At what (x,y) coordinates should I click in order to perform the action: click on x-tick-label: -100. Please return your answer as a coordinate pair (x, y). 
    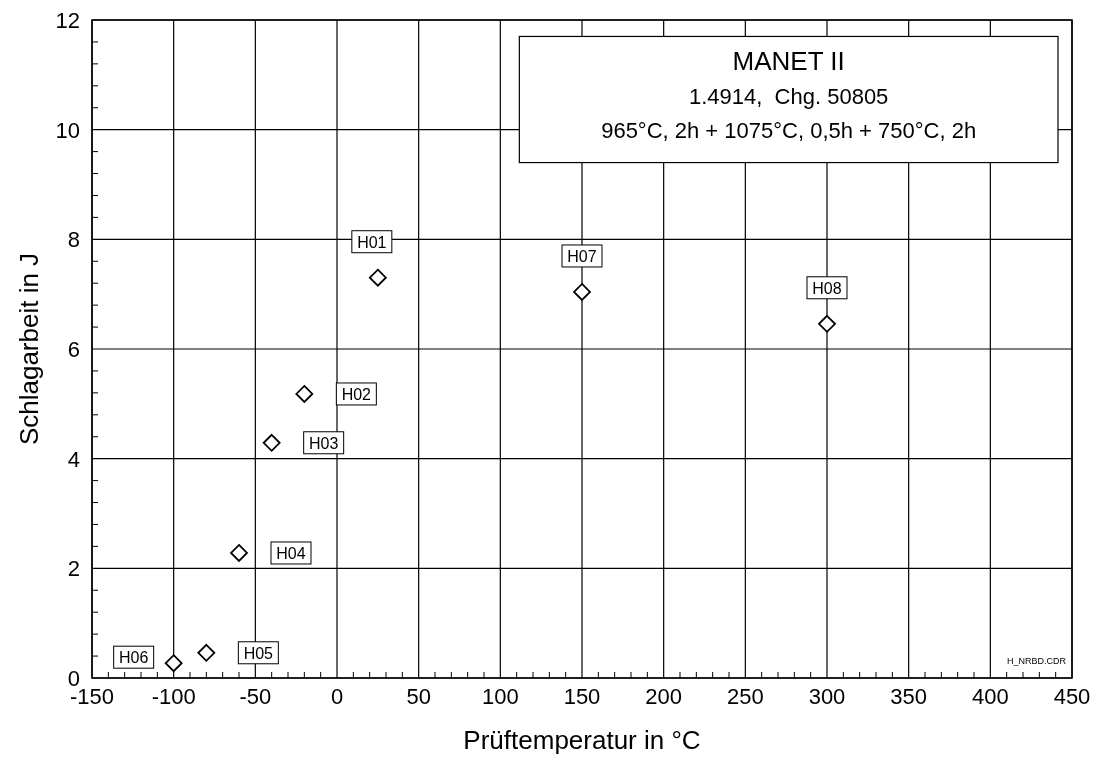
    Looking at the image, I should click on (173, 696).